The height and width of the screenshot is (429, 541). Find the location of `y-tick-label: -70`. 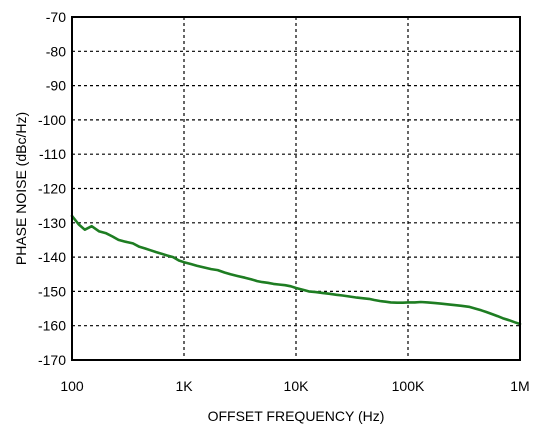

y-tick-label: -70 is located at coordinates (56, 17).